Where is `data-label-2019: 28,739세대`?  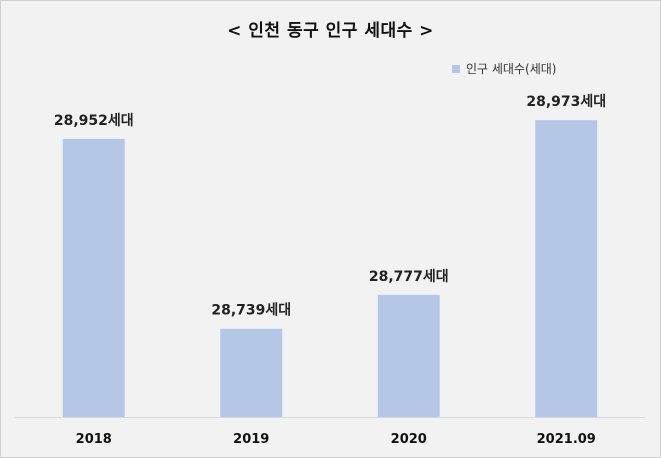 data-label-2019: 28,739세대 is located at coordinates (251, 311).